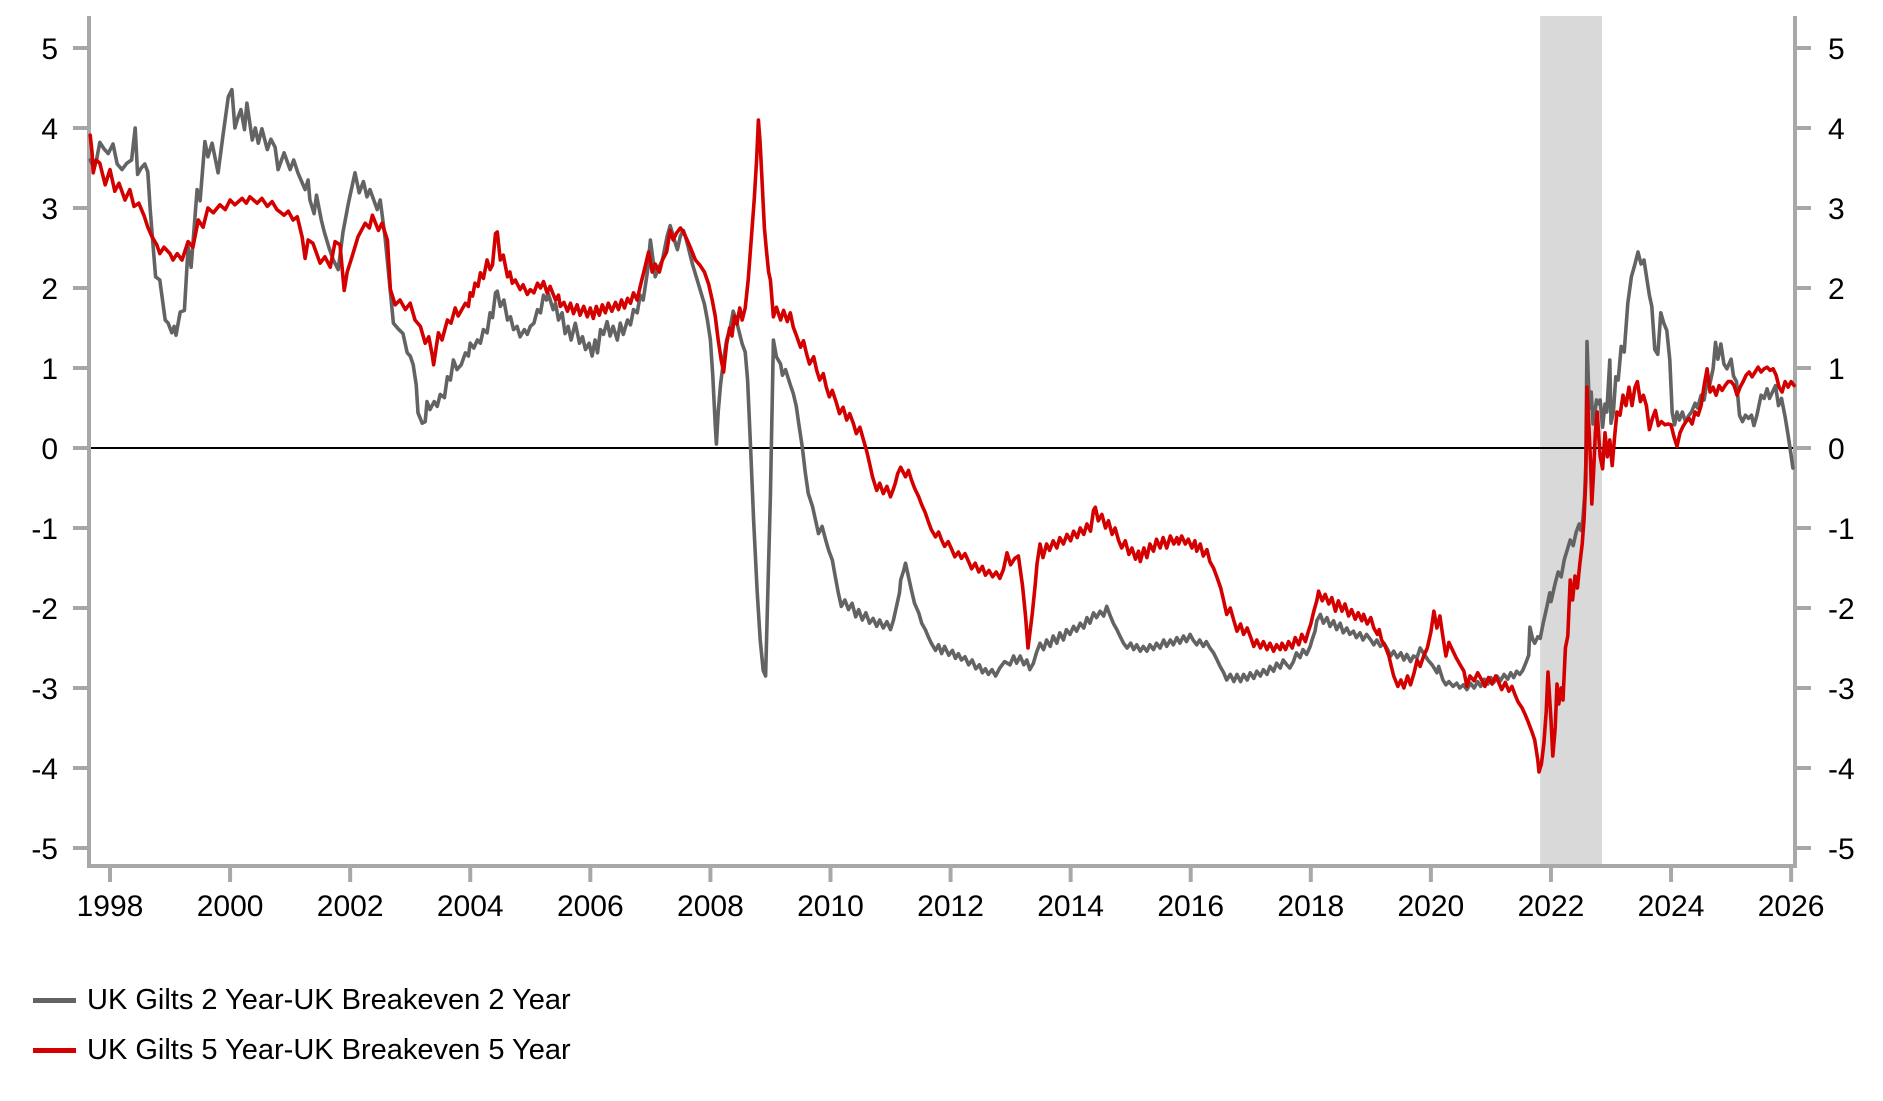 The image size is (1883, 1101). What do you see at coordinates (1190, 906) in the screenshot?
I see `x-tick-label: 2016` at bounding box center [1190, 906].